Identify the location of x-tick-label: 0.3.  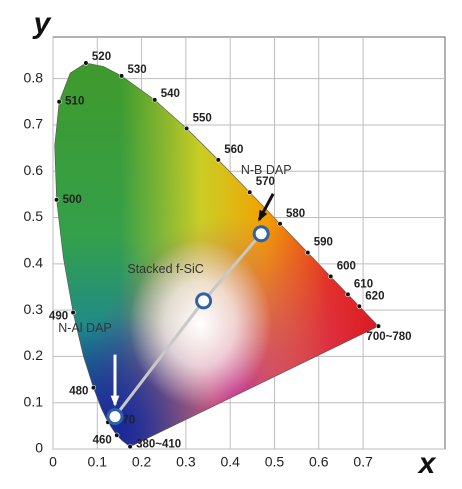
(186, 462).